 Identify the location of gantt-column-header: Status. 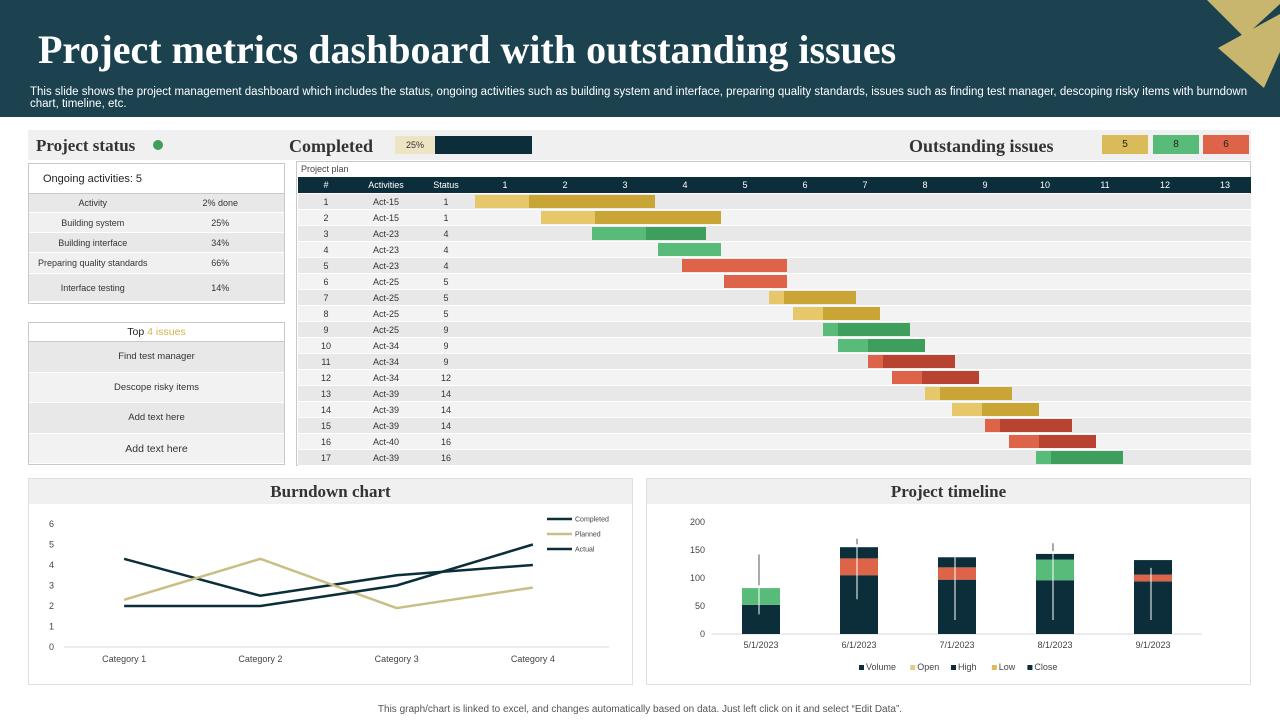
(446, 185).